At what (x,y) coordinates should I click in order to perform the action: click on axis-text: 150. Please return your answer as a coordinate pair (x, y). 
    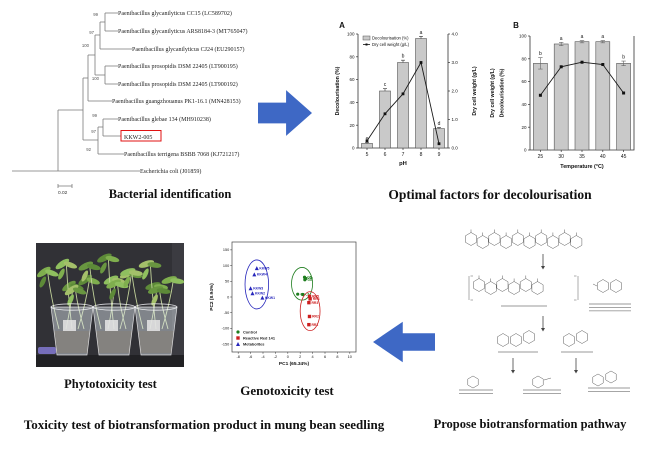
    Looking at the image, I should click on (226, 250).